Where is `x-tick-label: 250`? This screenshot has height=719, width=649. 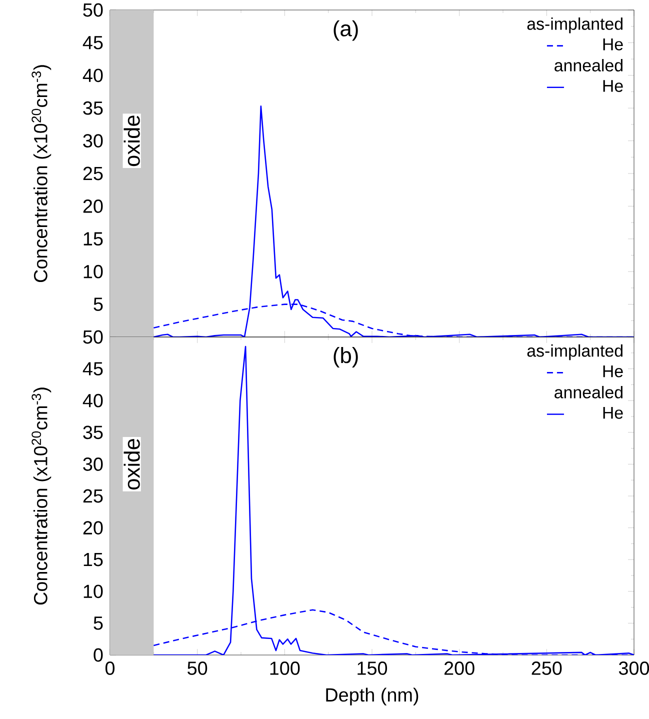 x-tick-label: 250 is located at coordinates (547, 668).